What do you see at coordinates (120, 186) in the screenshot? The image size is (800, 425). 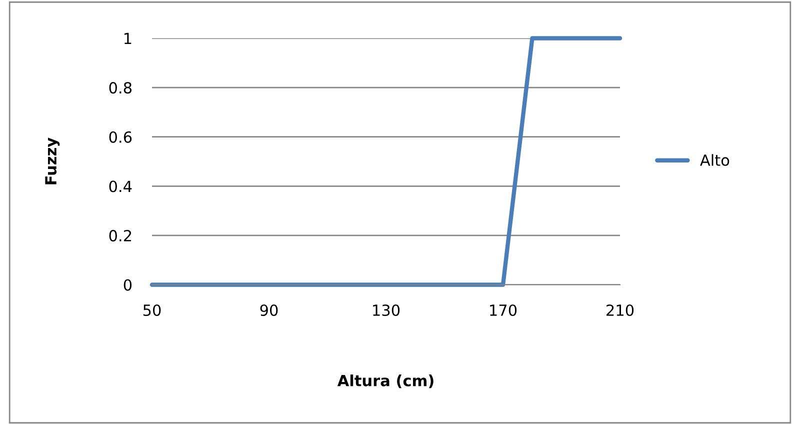 I see `y-tick-label: 0.4` at bounding box center [120, 186].